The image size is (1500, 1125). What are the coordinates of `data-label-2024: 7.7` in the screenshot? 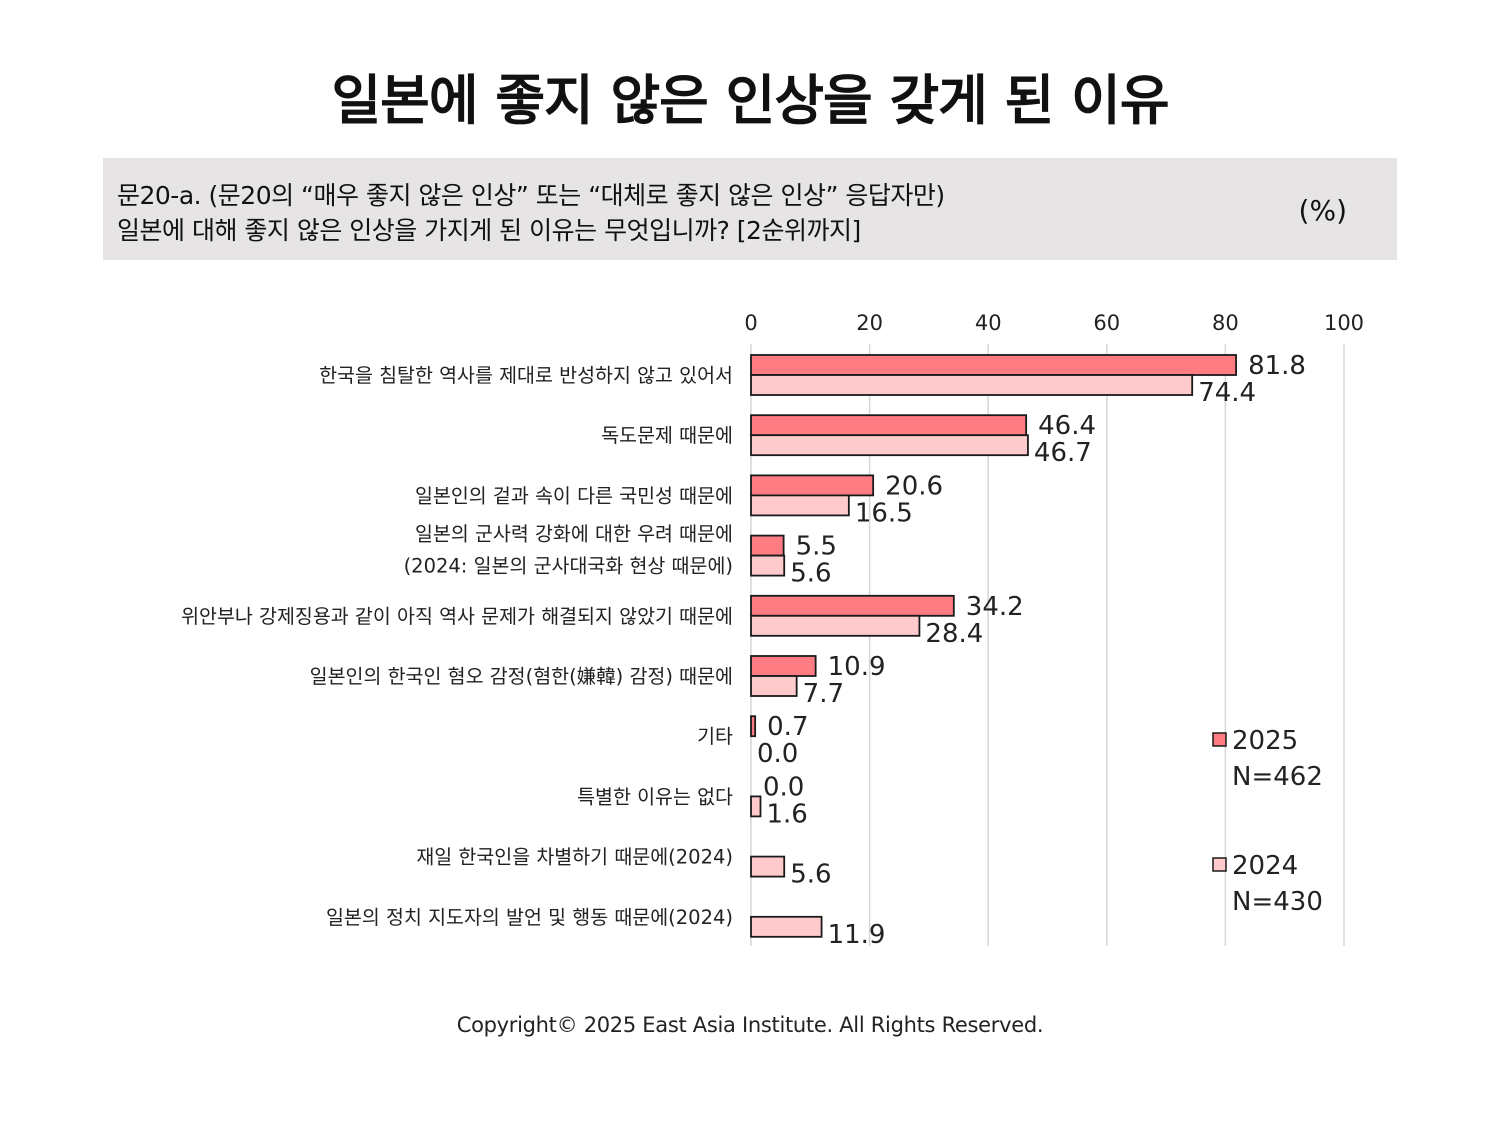 It's located at (823, 694).